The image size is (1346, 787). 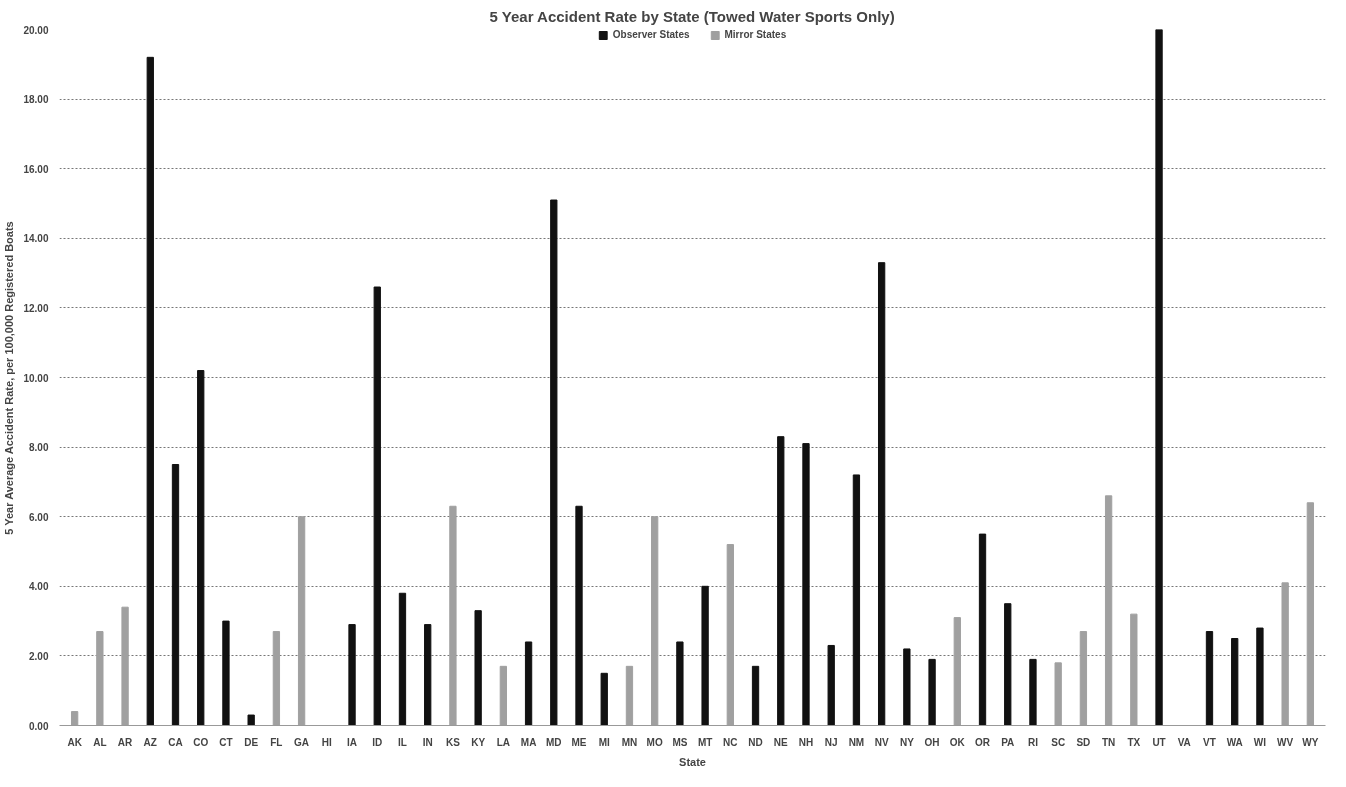 I want to click on x-tick-label: WV, so click(x=1285, y=742).